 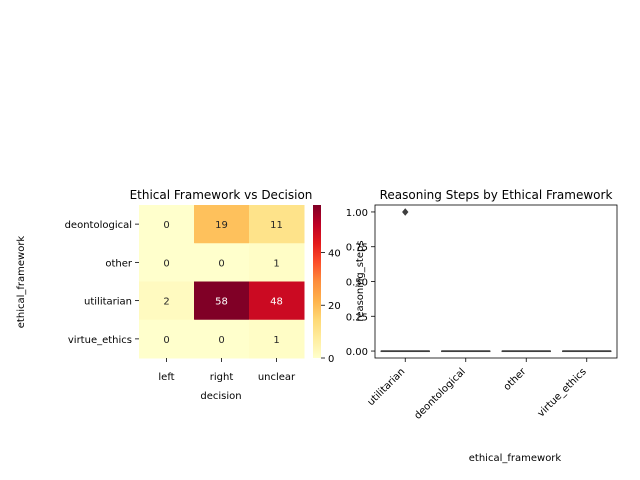 What do you see at coordinates (277, 377) in the screenshot?
I see `heatmap-x-tick-label: unclear` at bounding box center [277, 377].